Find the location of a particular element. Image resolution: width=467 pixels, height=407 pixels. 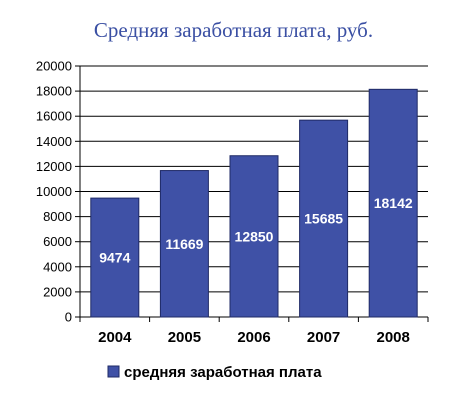

bar-2004 is located at coordinates (115, 257).